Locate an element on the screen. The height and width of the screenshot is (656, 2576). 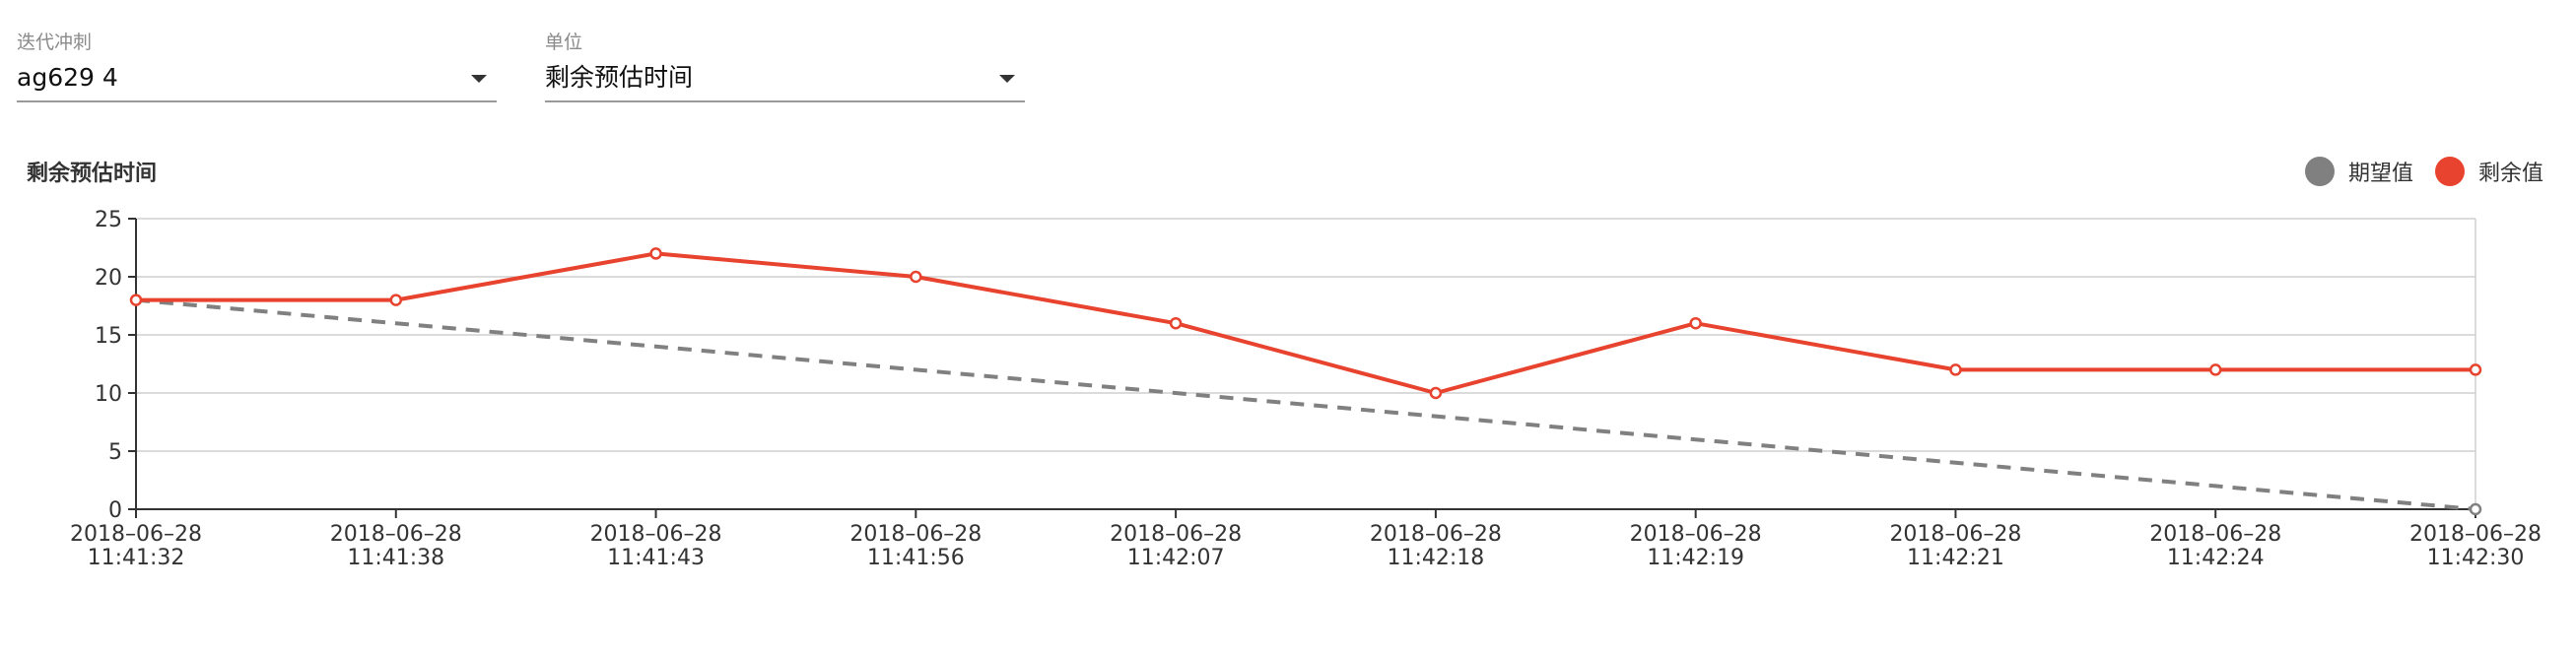
x-tick-label: 2018–06–28 11:42:07 is located at coordinates (1176, 546).